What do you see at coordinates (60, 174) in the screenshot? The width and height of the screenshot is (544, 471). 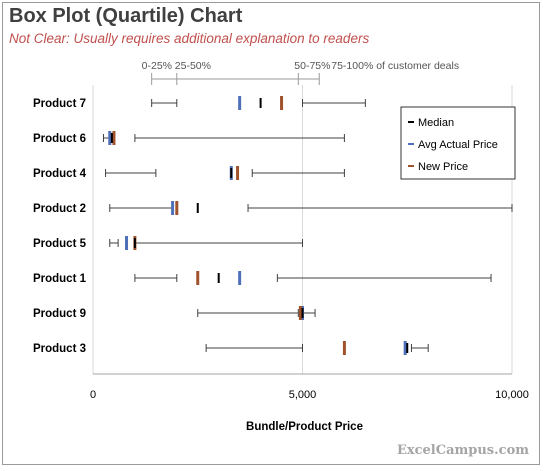 I see `category-label-2: Product 4` at bounding box center [60, 174].